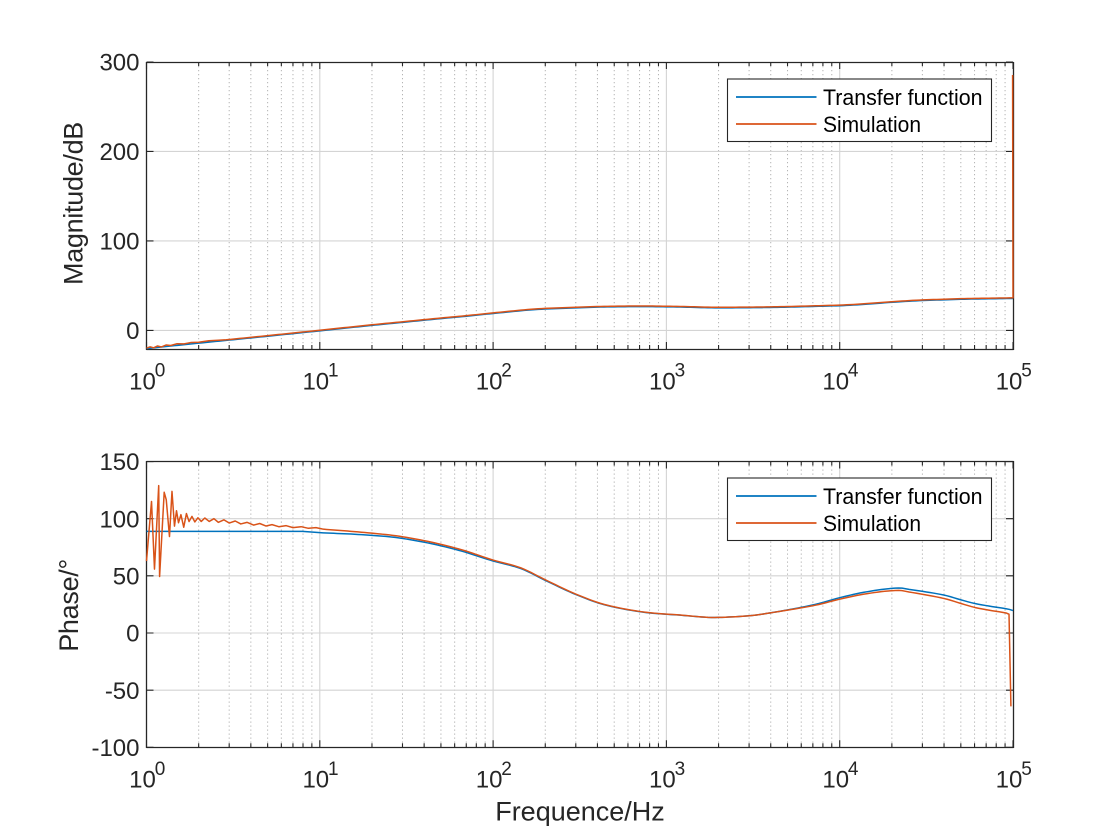  Describe the element at coordinates (126, 577) in the screenshot. I see `svg-text: 50` at that location.